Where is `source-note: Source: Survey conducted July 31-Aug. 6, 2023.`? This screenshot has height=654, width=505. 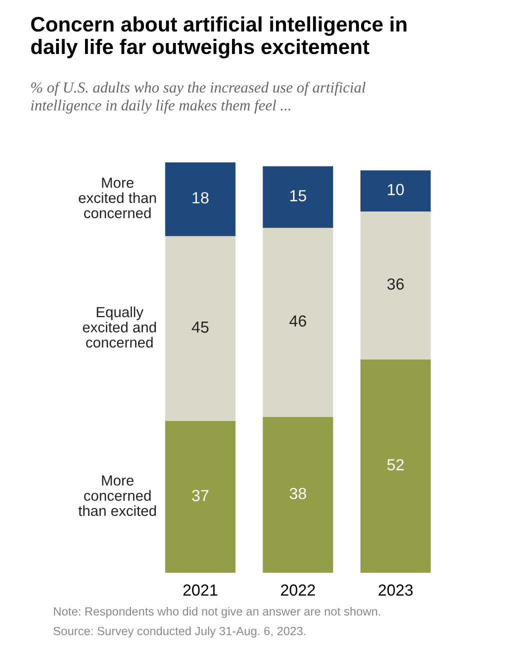
source-note: Source: Survey conducted July 31-Aug. 6, 2023. is located at coordinates (180, 632).